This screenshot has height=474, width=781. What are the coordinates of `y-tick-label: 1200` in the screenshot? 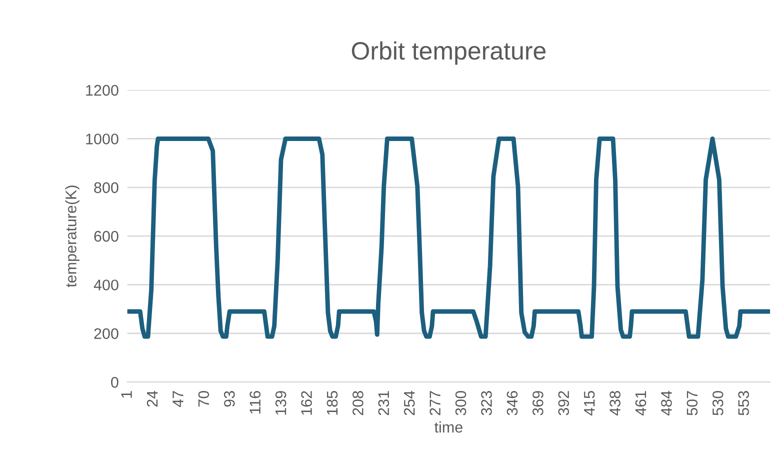 It's located at (102, 90).